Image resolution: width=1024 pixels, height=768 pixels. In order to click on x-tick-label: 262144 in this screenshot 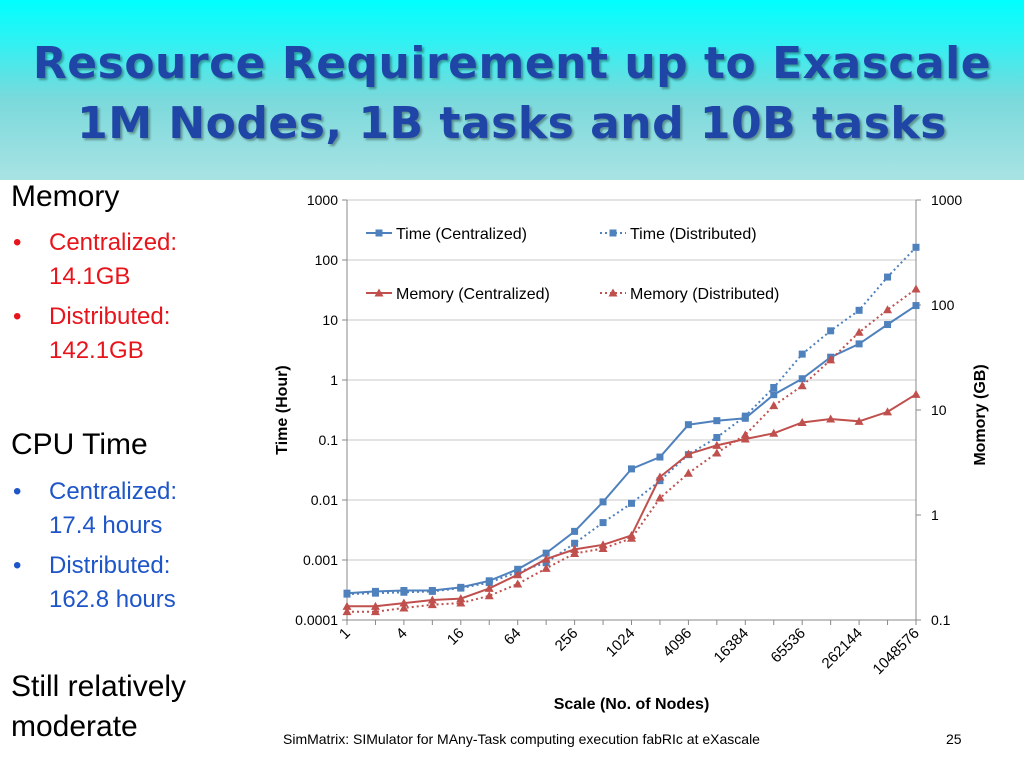, I will do `click(842, 648)`.